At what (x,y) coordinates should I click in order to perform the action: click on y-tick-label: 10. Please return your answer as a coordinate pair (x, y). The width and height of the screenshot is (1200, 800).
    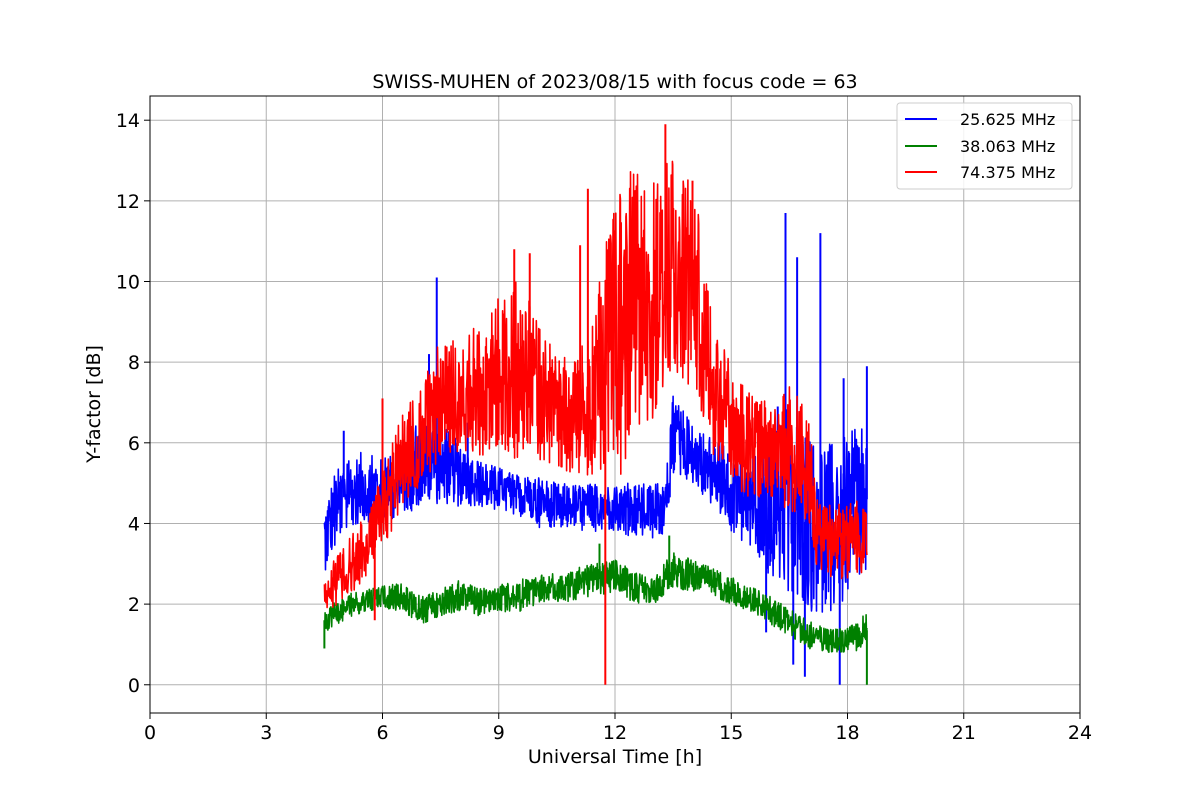
    Looking at the image, I should click on (128, 283).